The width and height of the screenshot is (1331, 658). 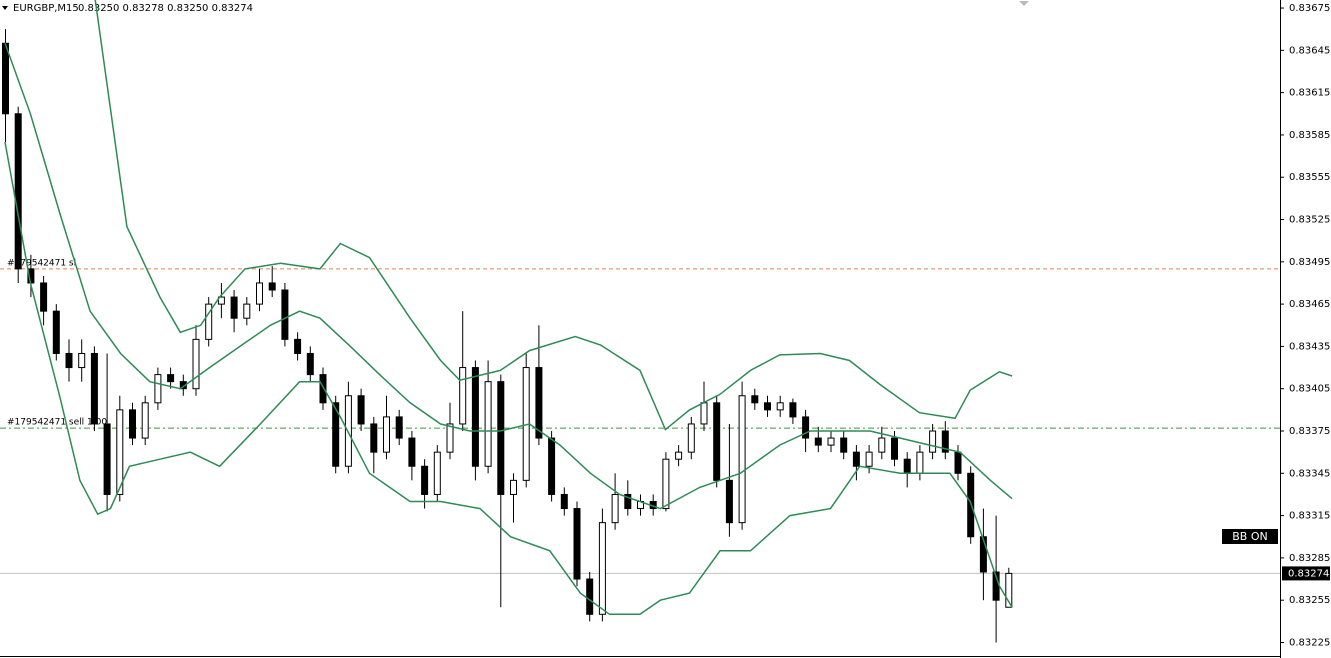 What do you see at coordinates (1309, 346) in the screenshot?
I see `y-tick-label: 0.83435` at bounding box center [1309, 346].